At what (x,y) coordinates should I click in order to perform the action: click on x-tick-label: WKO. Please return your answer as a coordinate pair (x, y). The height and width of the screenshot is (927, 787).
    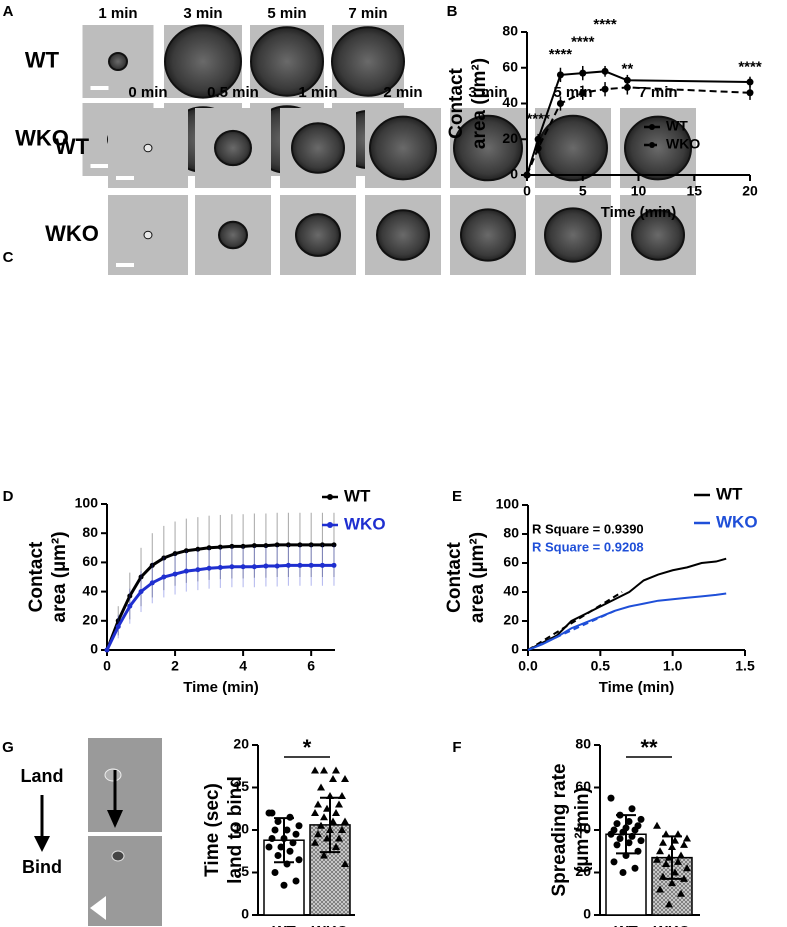
    Looking at the image, I should click on (330, 925).